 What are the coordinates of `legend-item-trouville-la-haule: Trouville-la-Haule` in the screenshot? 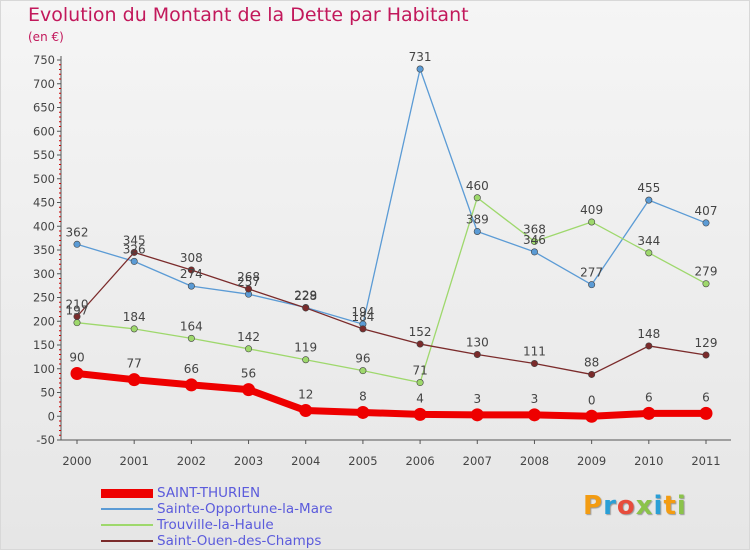 It's located at (217, 525).